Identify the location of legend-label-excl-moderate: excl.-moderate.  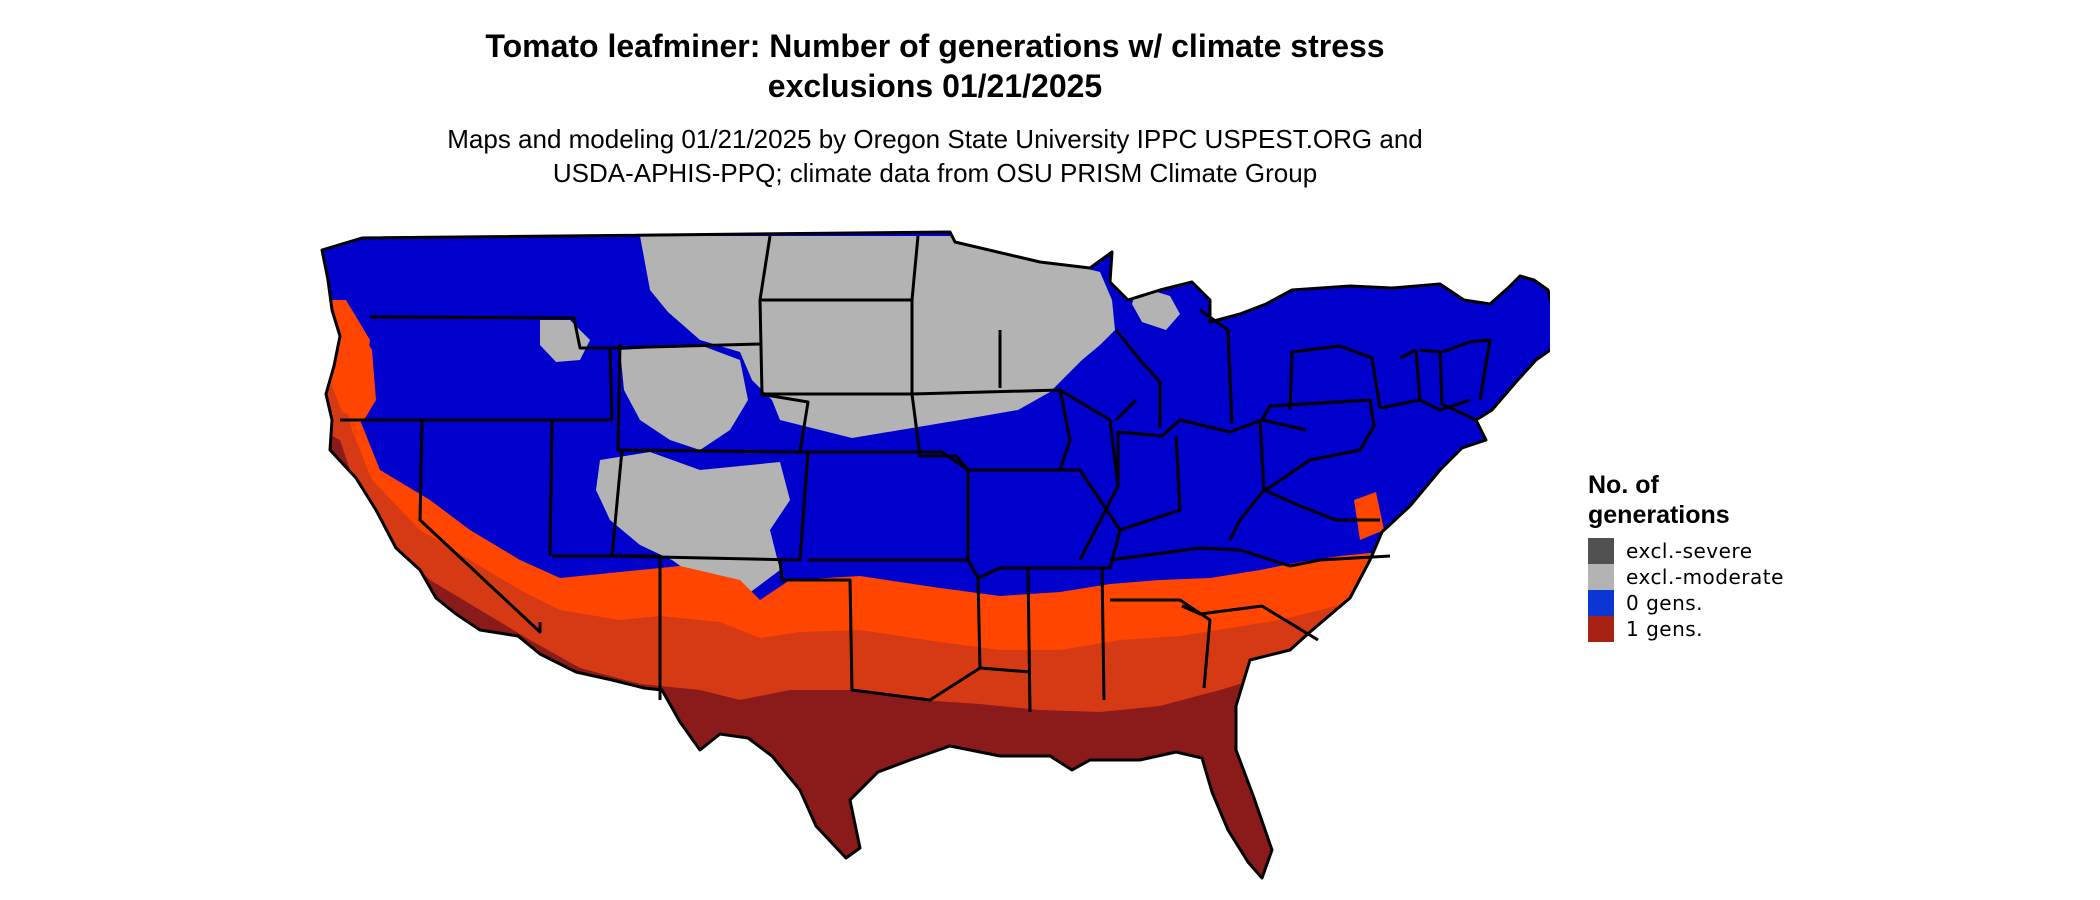
(1705, 577).